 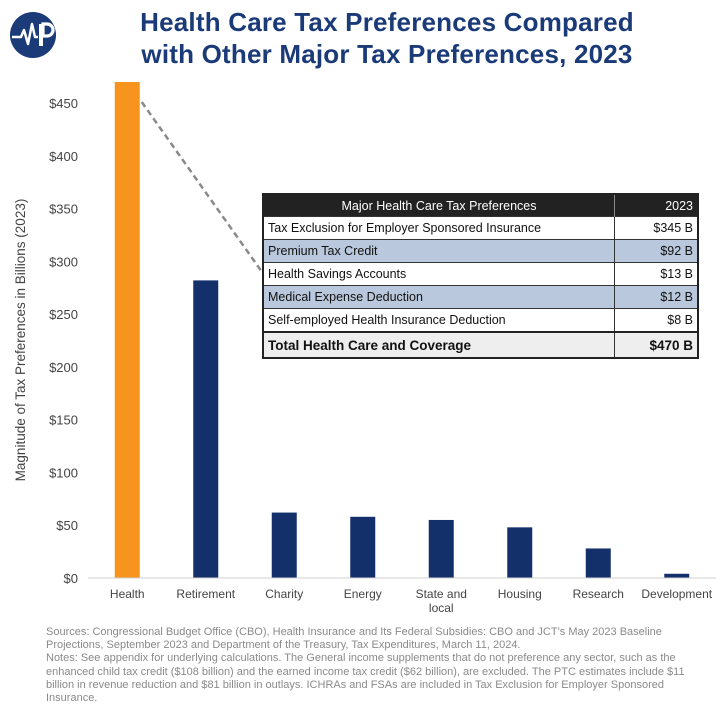 I want to click on table-header-row: Major Health Care Tax Preferences 2023, so click(x=480, y=206).